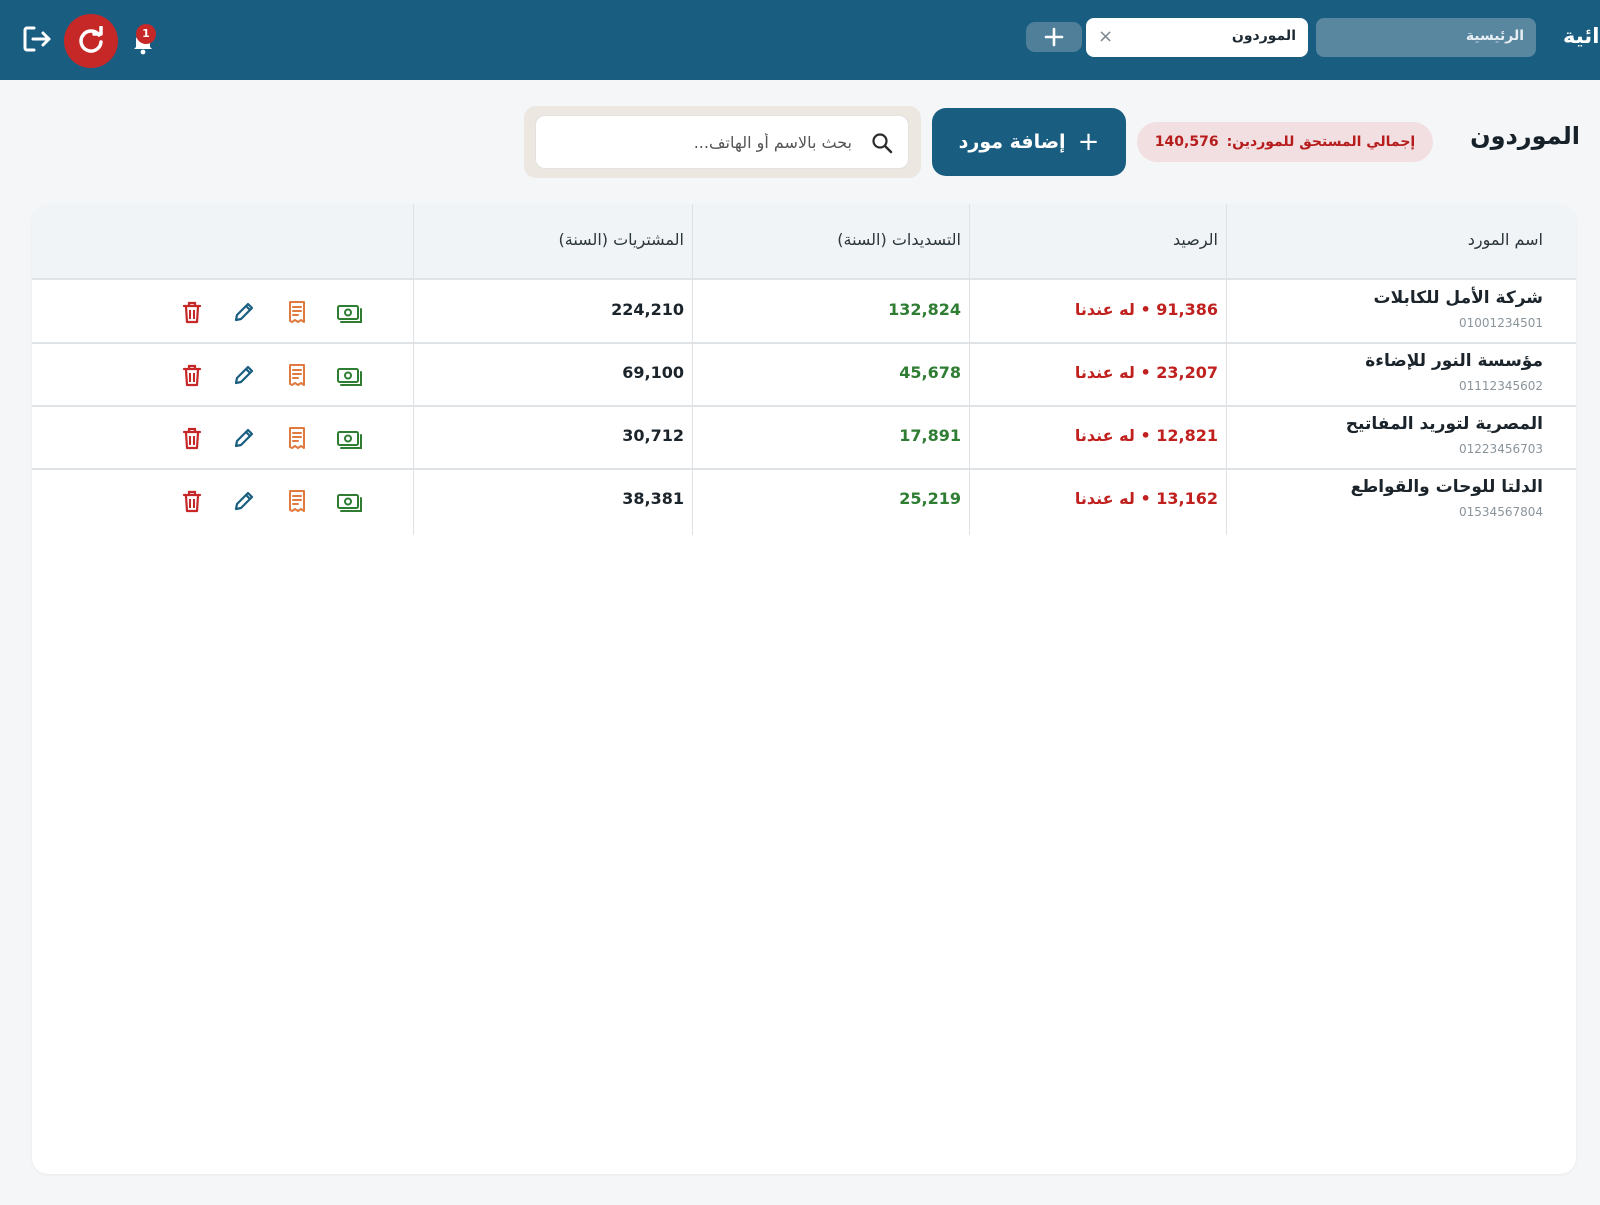 The width and height of the screenshot is (1600, 1205). I want to click on plus-icon, so click(1054, 37).